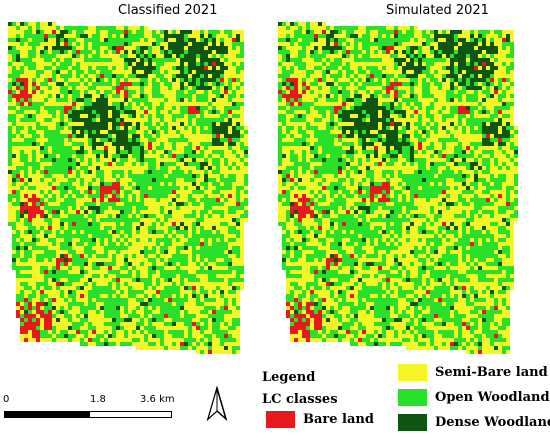  I want to click on legend-swatch-dense-woodland, so click(412, 422).